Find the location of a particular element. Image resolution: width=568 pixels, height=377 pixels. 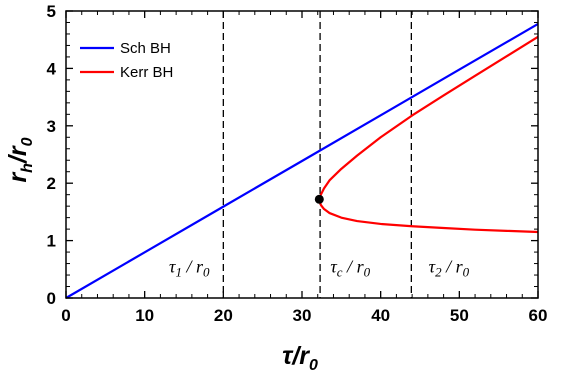

y-tick-label: 3 is located at coordinates (51, 126).